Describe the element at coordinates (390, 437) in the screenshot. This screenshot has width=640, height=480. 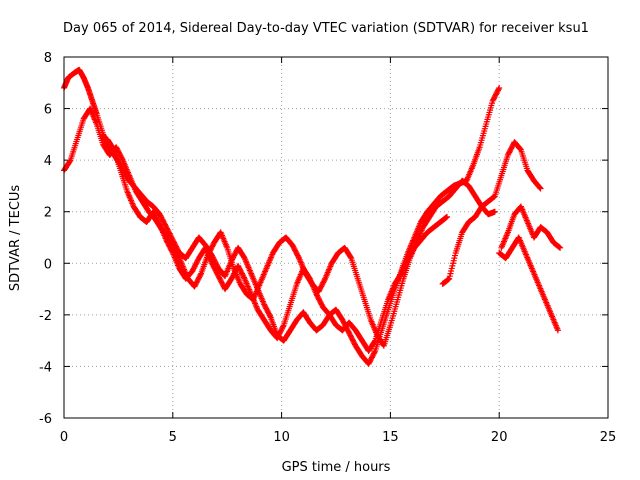
I see `x-tick-label: 15` at that location.